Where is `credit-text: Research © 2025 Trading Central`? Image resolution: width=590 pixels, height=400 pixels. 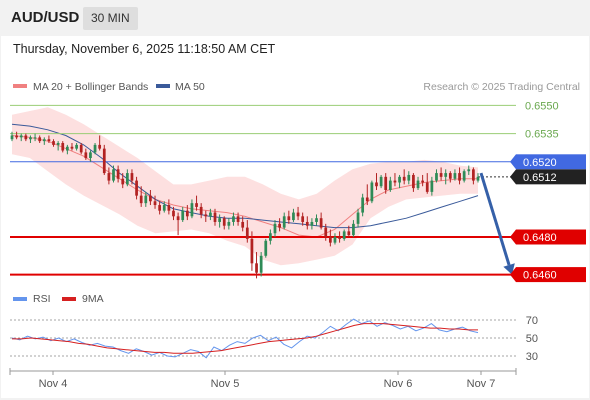 credit-text: Research © 2025 Trading Central is located at coordinates (501, 87).